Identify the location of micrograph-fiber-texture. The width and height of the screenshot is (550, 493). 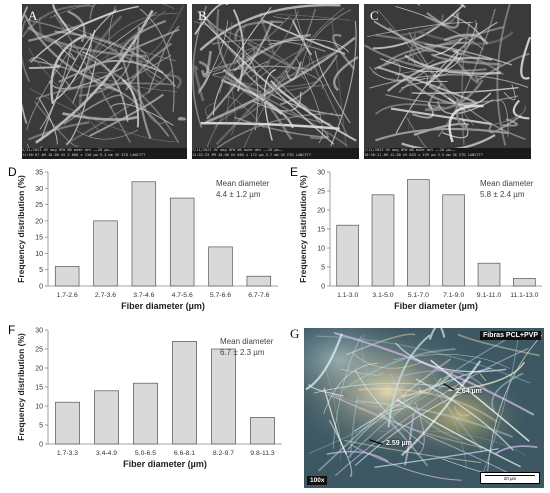
(424, 408).